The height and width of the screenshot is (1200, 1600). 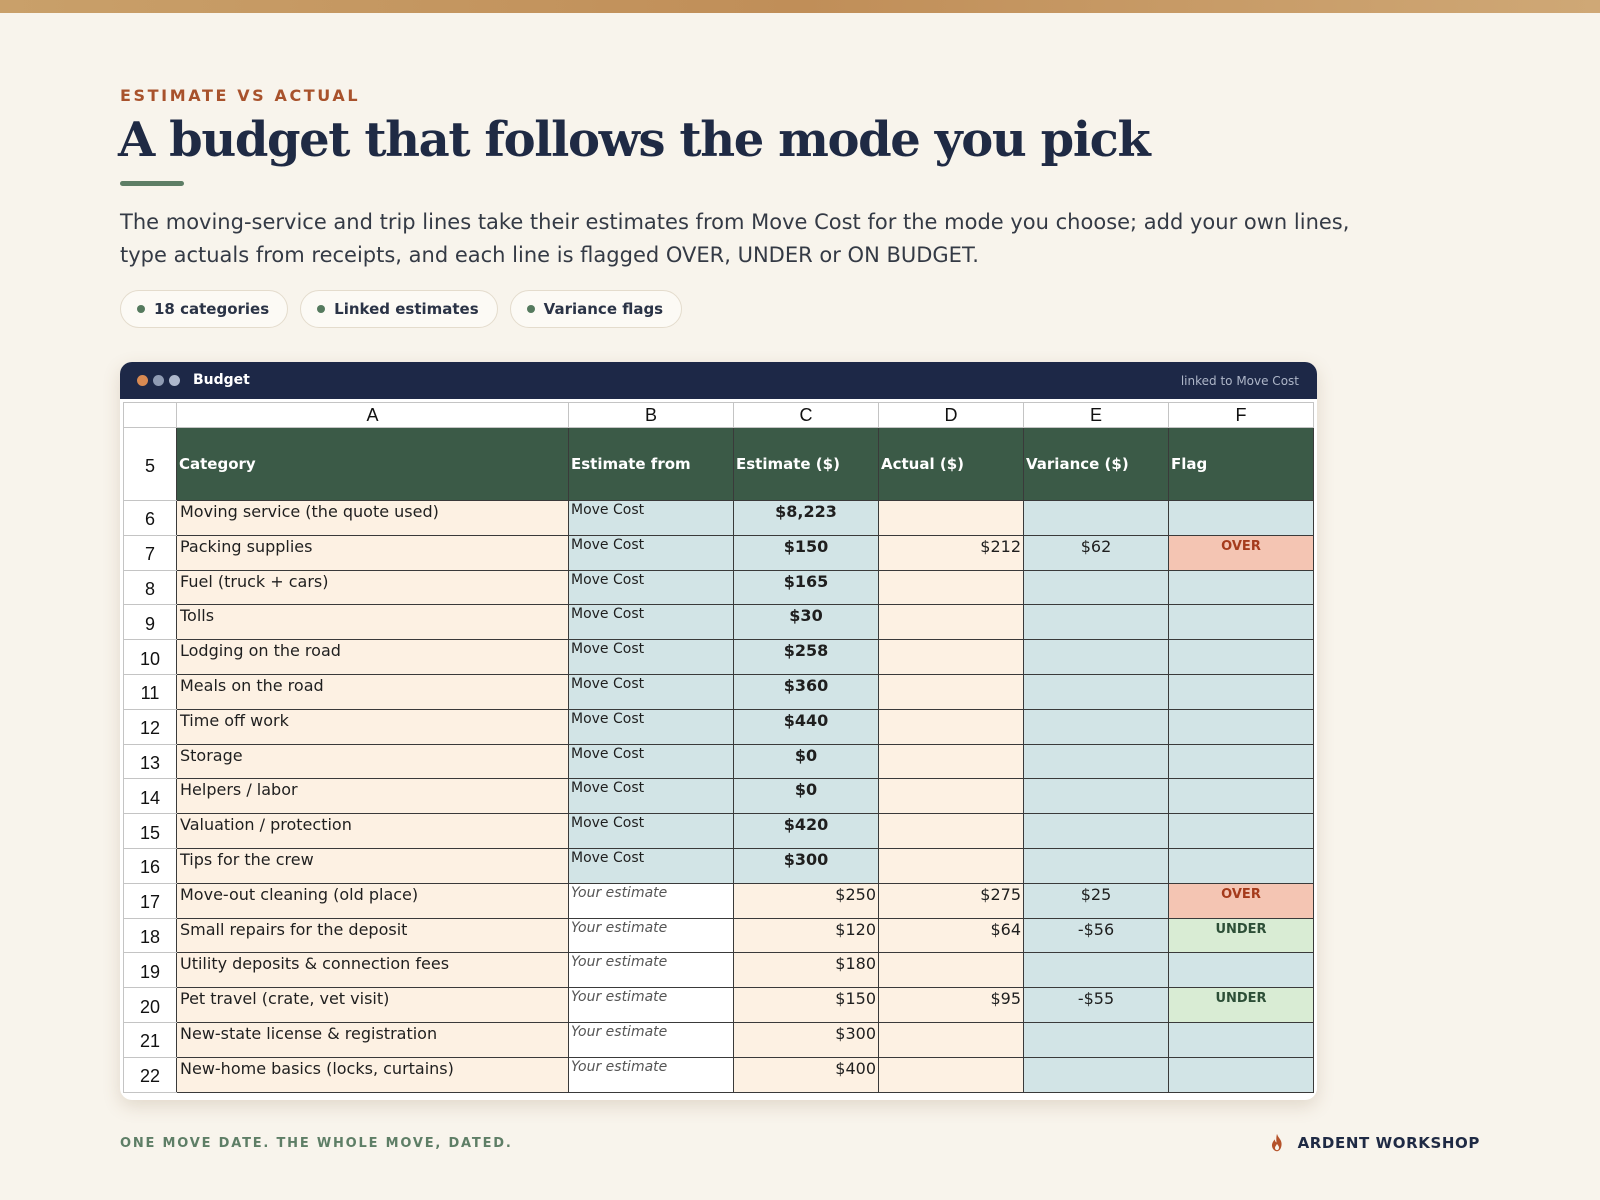 I want to click on row-number: 15, so click(x=150, y=831).